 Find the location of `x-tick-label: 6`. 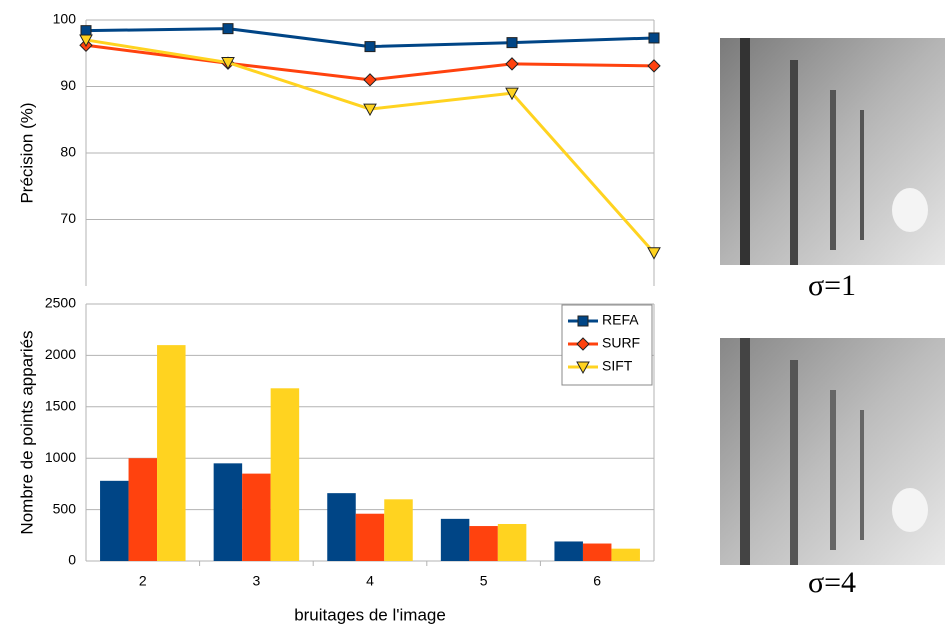

x-tick-label: 6 is located at coordinates (597, 581).